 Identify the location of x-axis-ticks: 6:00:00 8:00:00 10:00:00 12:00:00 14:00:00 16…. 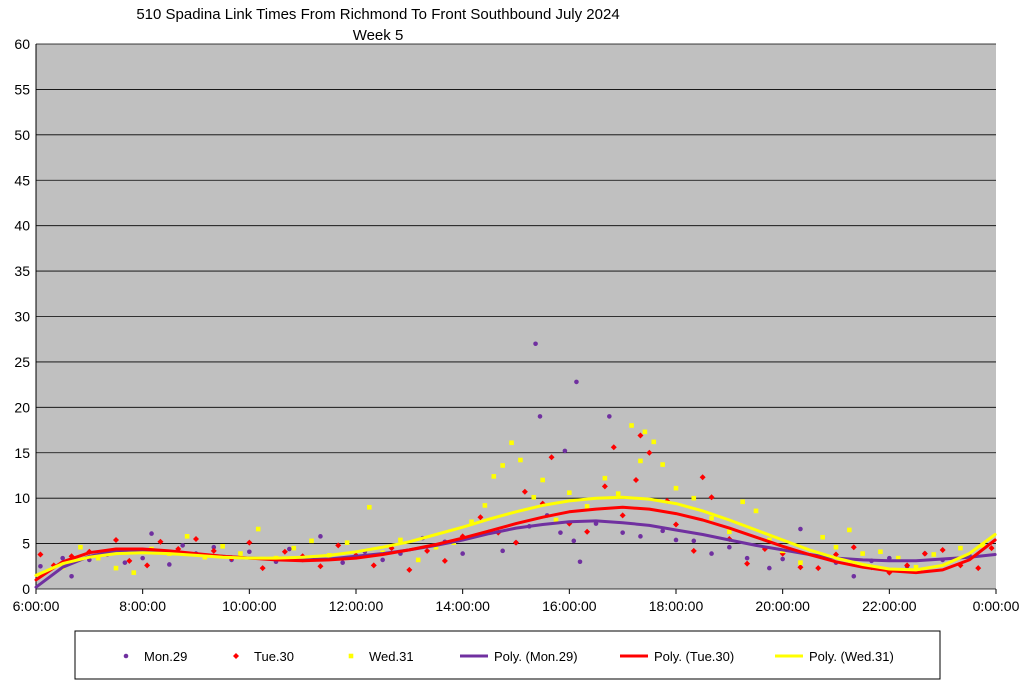
(516, 601).